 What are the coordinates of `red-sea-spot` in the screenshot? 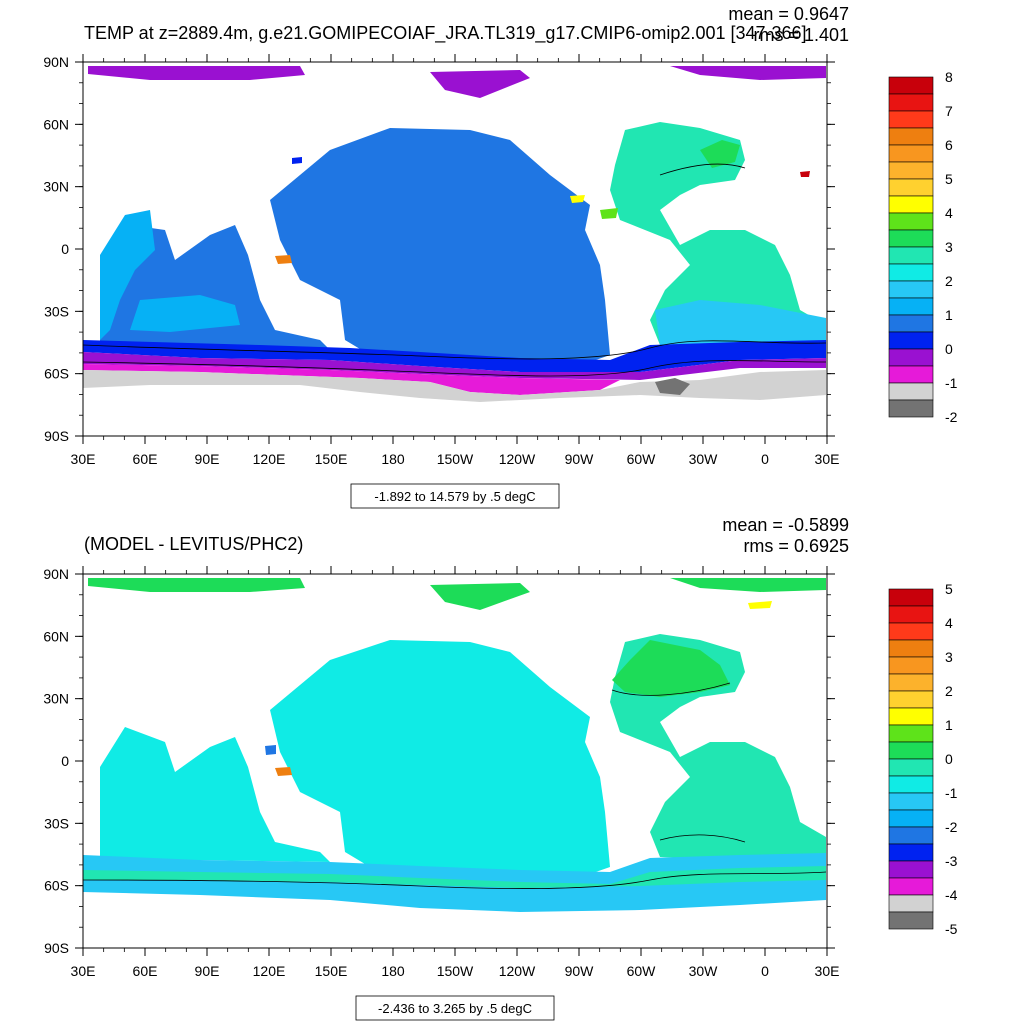 It's located at (805, 174).